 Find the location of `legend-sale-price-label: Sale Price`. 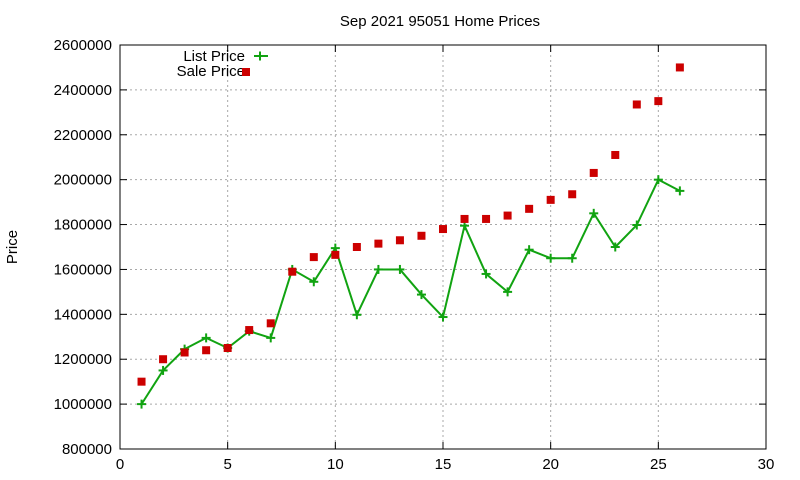

legend-sale-price-label: Sale Price is located at coordinates (211, 71).